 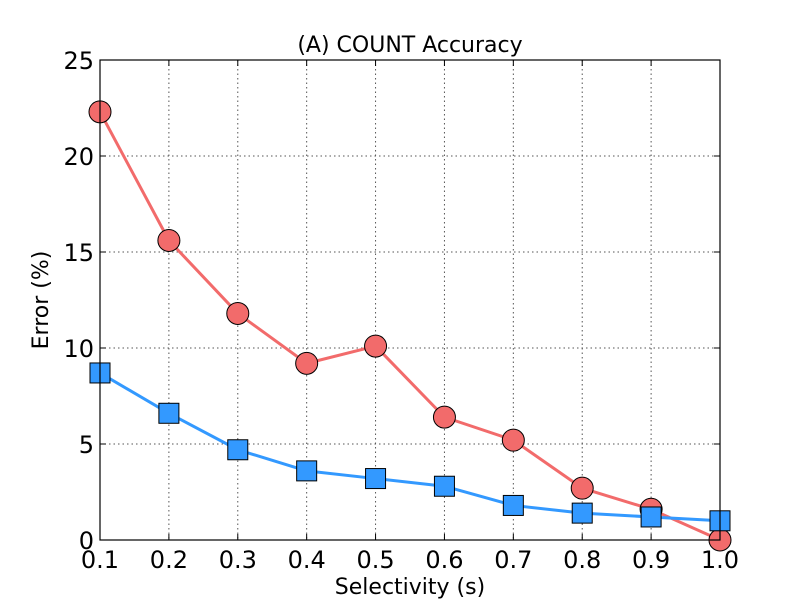 I want to click on x-tick-label: 1.0, so click(x=720, y=560).